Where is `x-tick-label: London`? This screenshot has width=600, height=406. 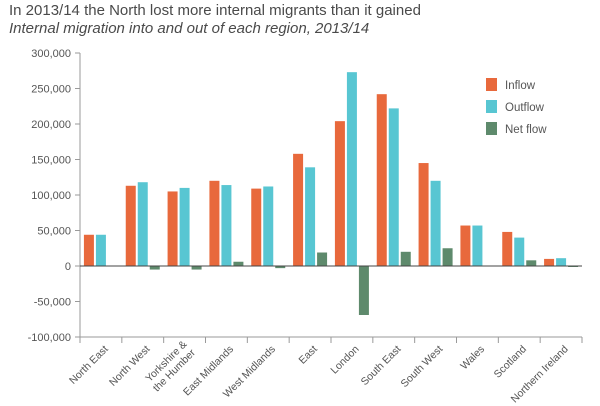
x-tick-label: London is located at coordinates (344, 359).